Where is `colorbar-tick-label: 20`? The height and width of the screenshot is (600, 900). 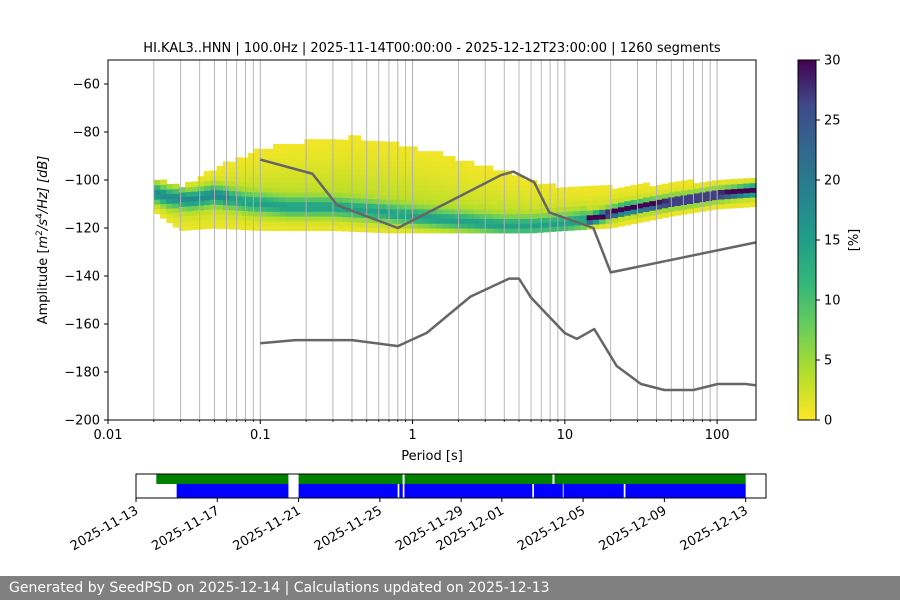 colorbar-tick-label: 20 is located at coordinates (832, 181).